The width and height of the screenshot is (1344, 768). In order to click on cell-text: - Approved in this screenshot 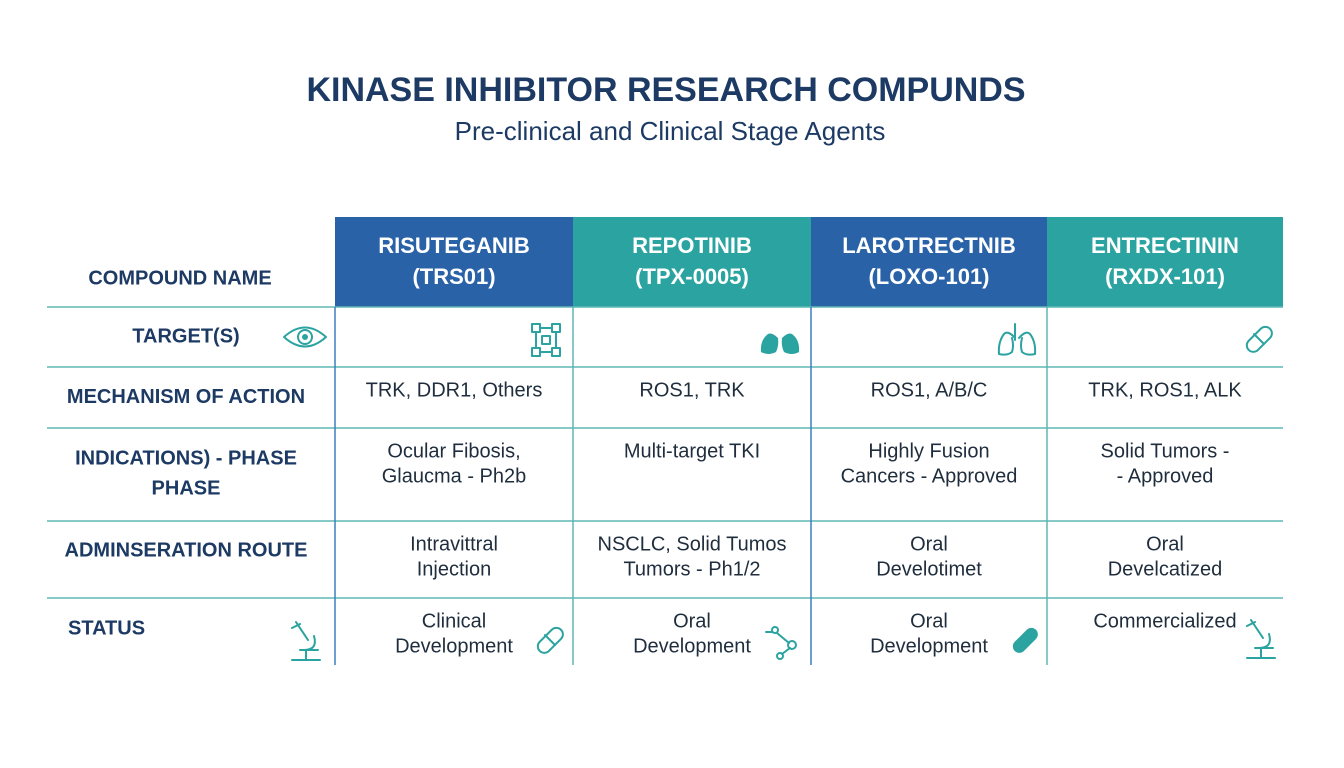, I will do `click(1165, 476)`.